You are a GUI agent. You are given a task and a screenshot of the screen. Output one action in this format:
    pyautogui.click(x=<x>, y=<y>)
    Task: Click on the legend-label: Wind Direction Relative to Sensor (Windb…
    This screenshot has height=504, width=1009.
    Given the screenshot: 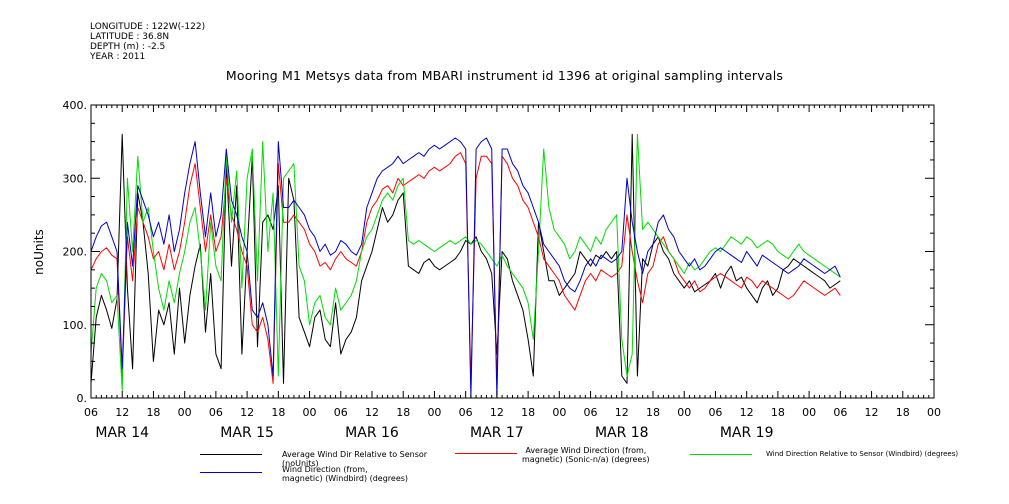 What is the action you would take?
    pyautogui.click(x=862, y=454)
    